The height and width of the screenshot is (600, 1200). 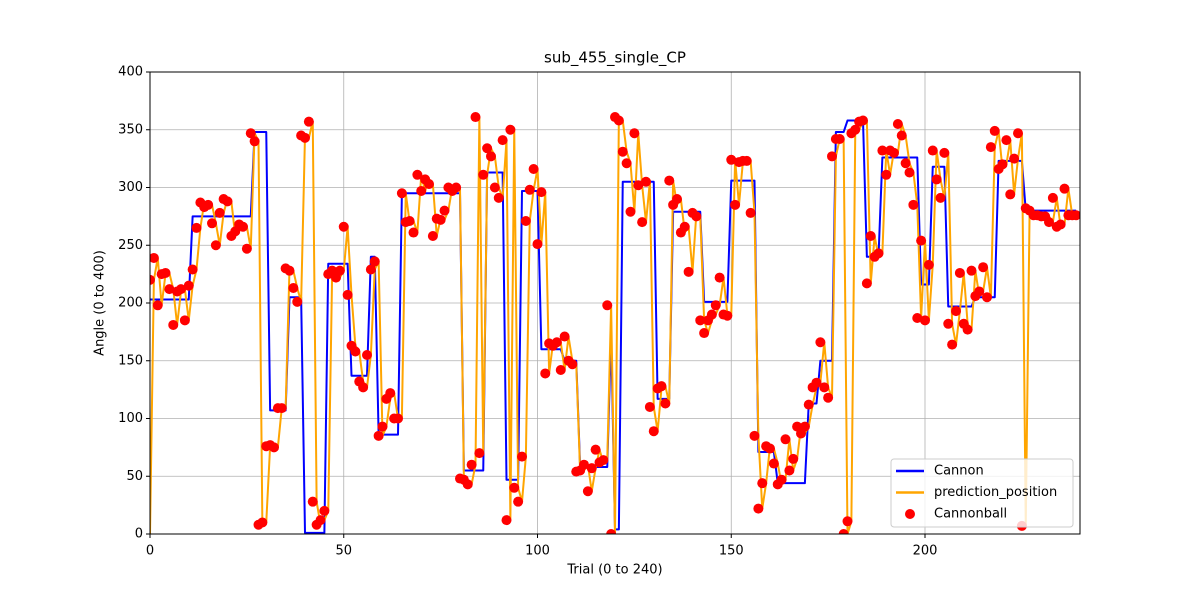 What do you see at coordinates (130, 360) in the screenshot?
I see `y-tick-label: 150` at bounding box center [130, 360].